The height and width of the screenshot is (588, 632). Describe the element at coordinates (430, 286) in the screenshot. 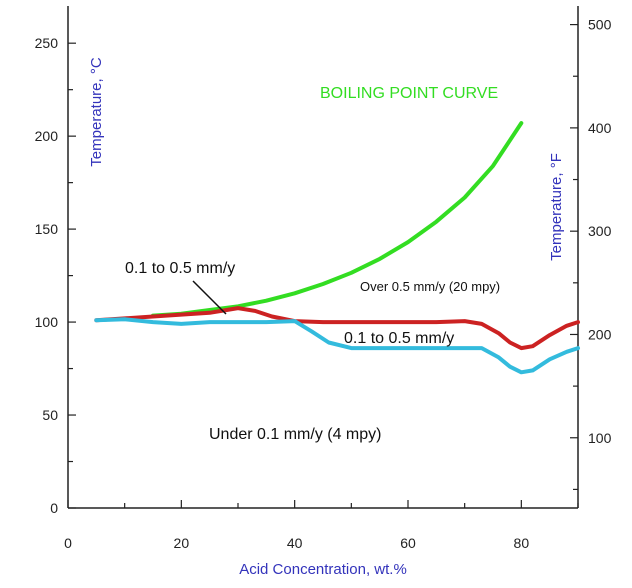

I see `over-rate-label: Over 0.5 mm/y (20 mpy)` at that location.